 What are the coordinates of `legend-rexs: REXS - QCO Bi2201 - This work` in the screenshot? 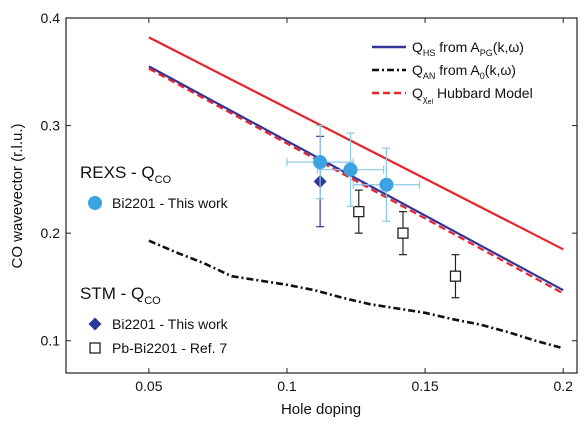 It's located at (154, 187).